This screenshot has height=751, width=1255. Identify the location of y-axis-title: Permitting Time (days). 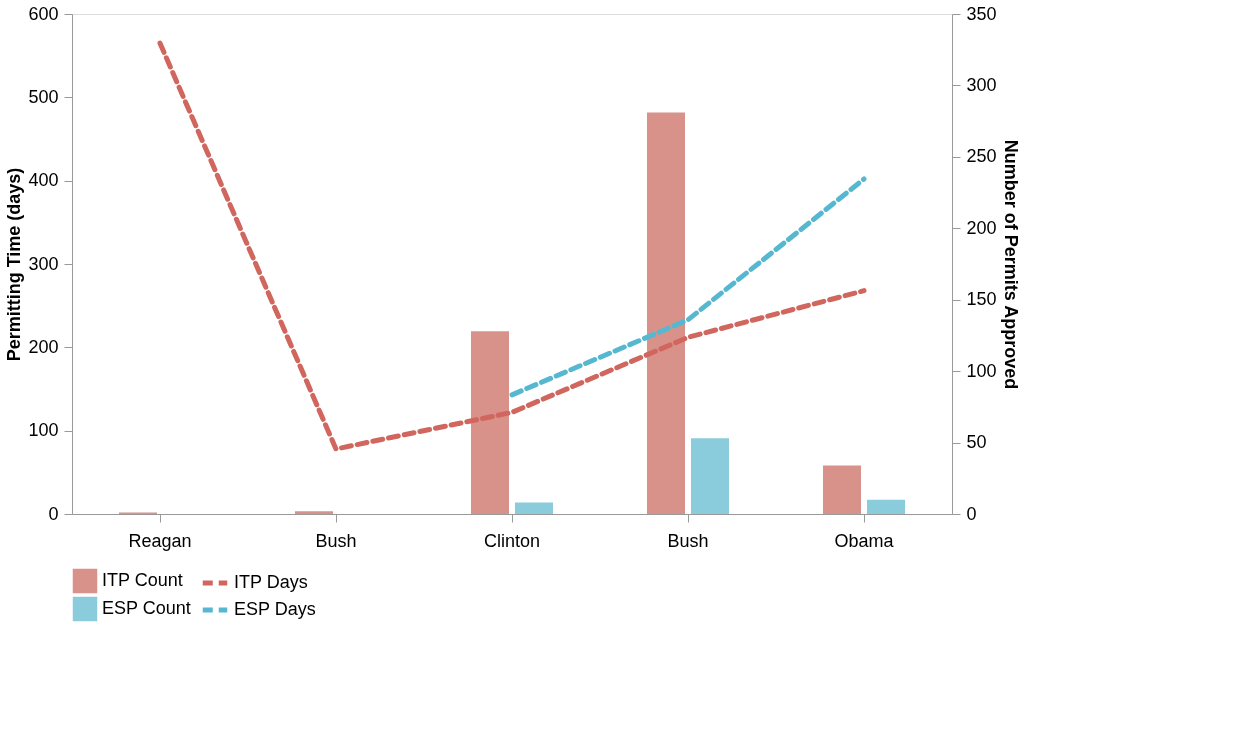
(14, 264).